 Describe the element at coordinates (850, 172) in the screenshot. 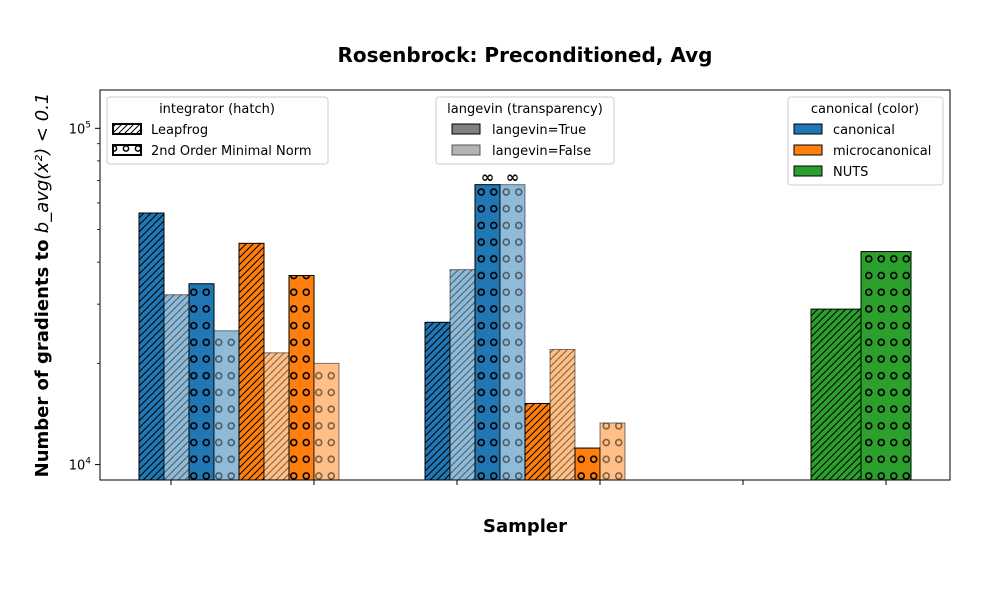

I see `legend-label-nuts: NUTS` at that location.